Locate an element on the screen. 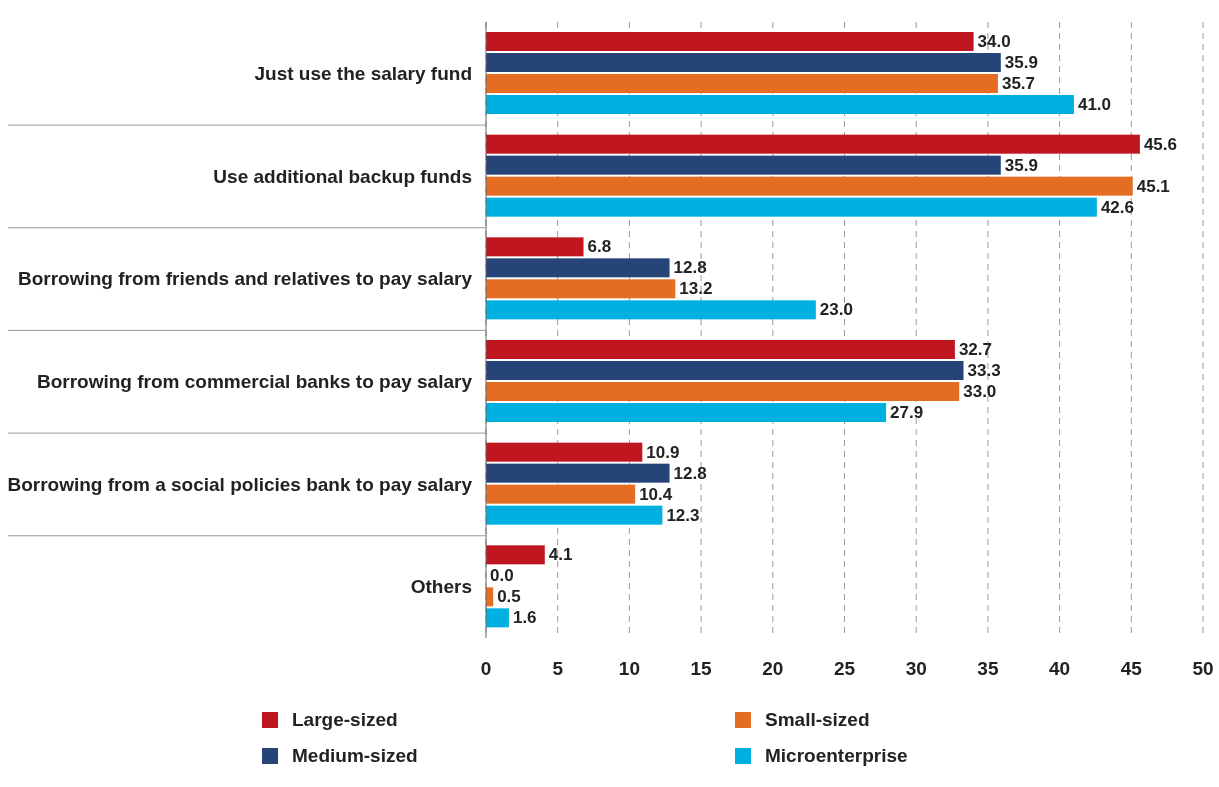  x-tick-label: 35 is located at coordinates (988, 669).